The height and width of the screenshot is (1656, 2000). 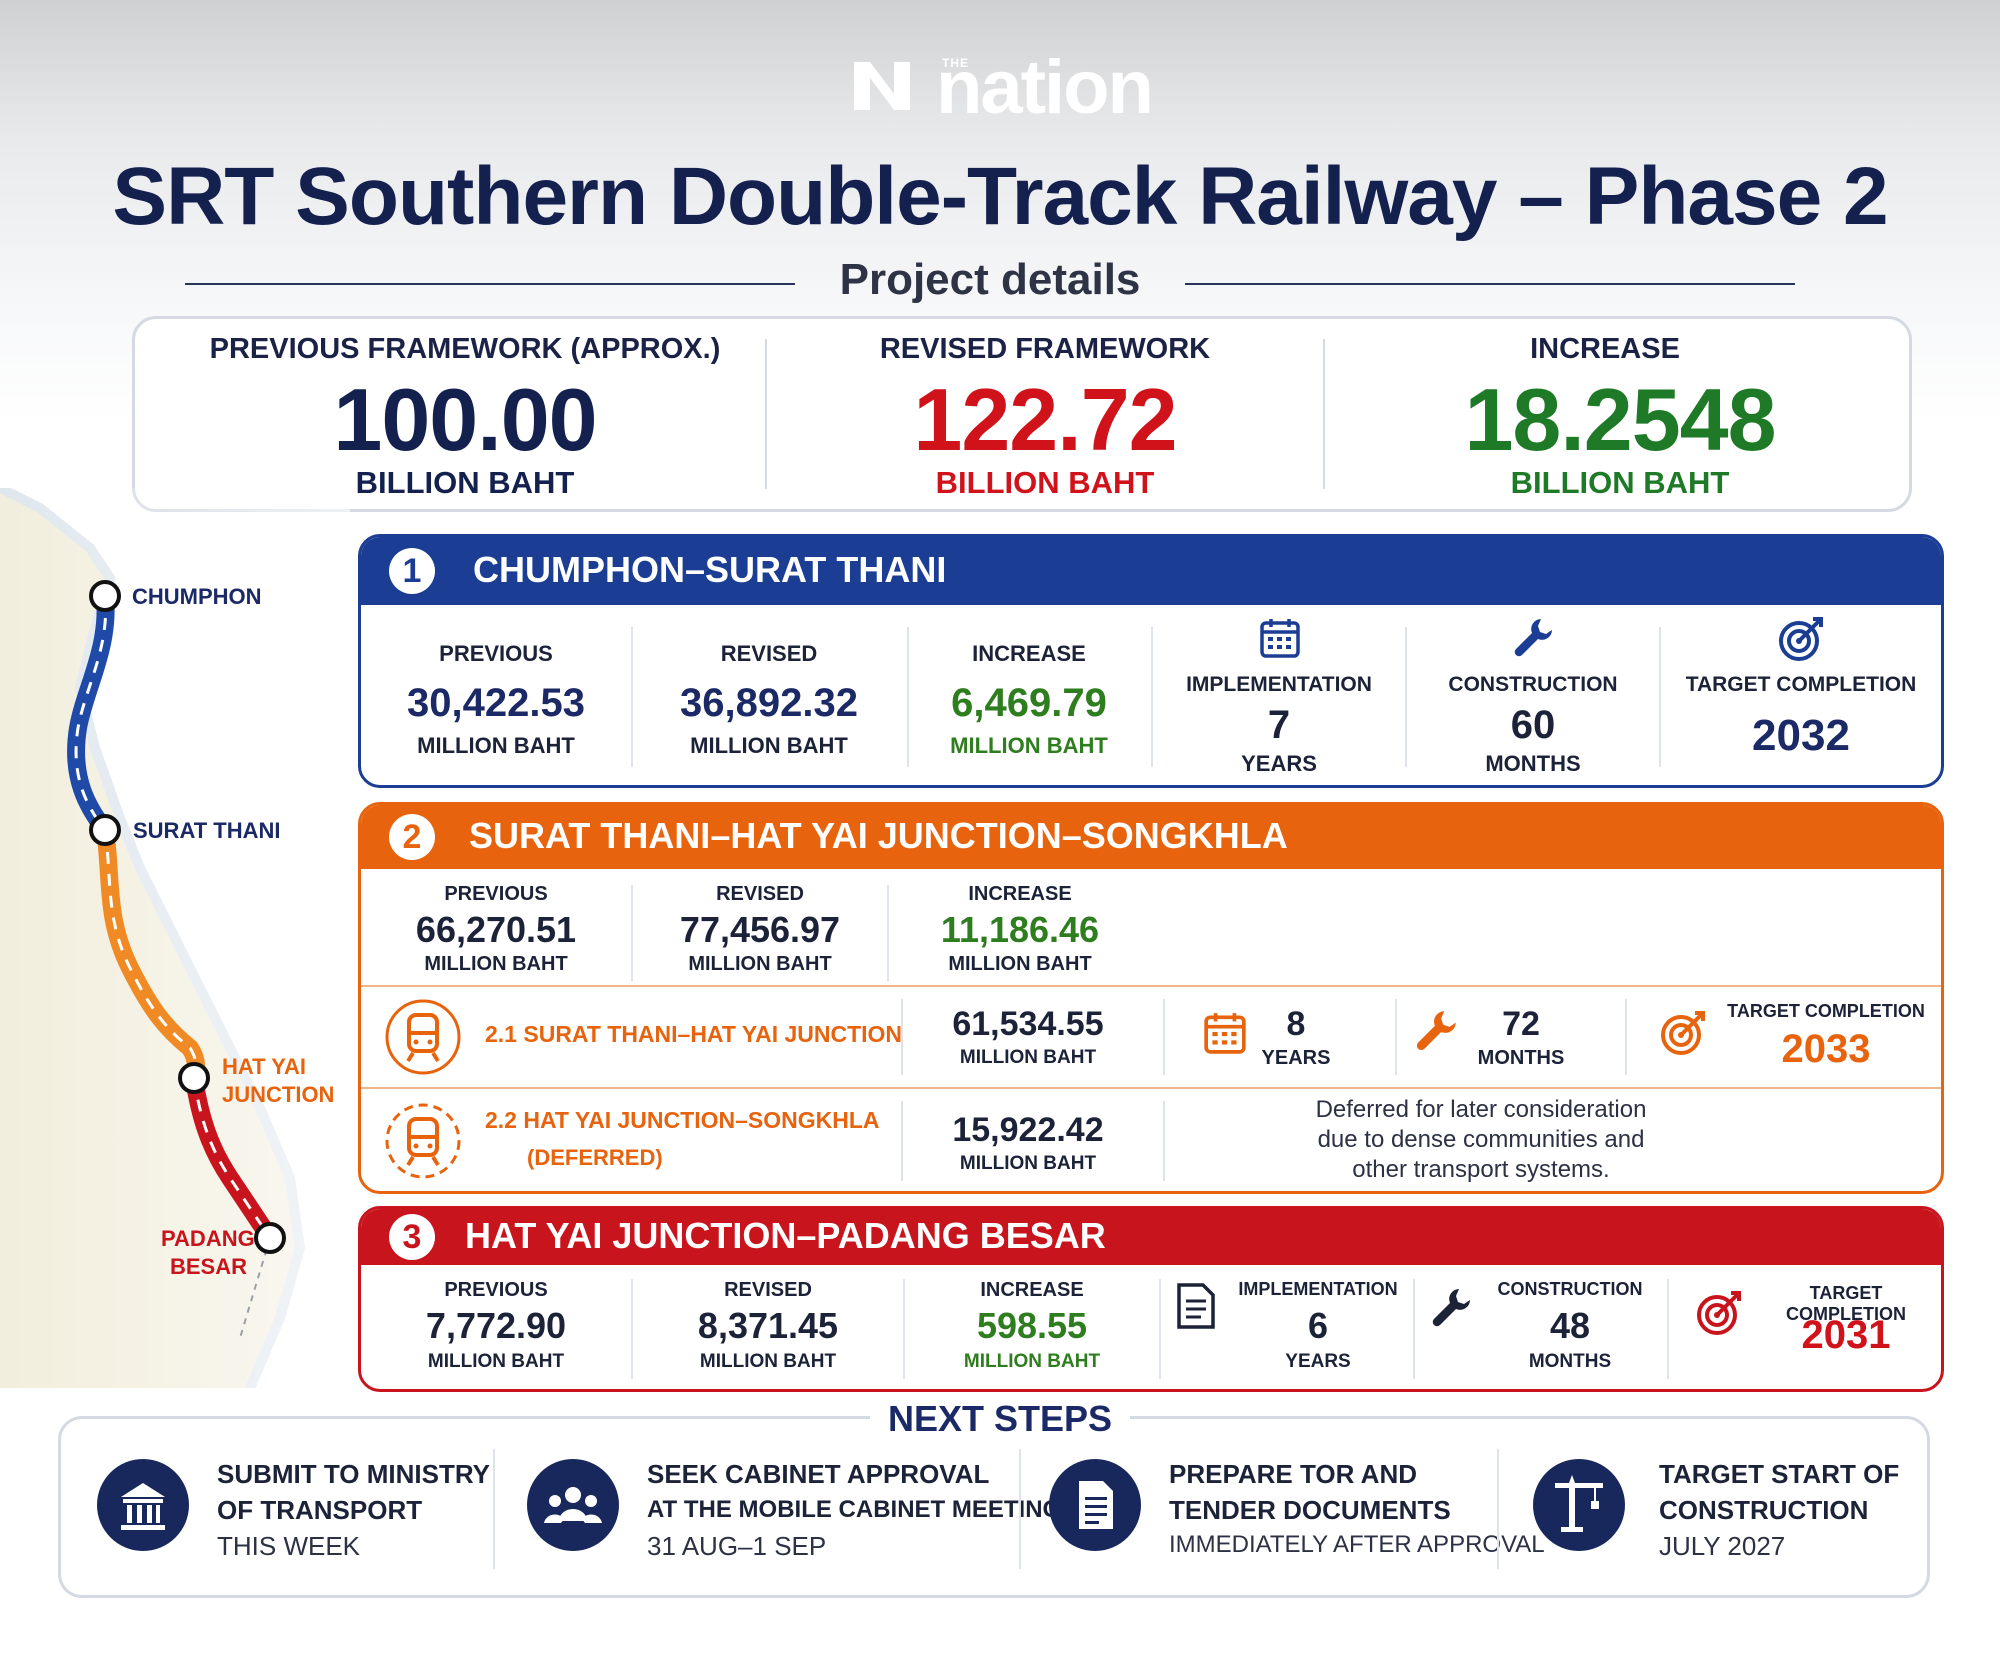 What do you see at coordinates (1045, 419) in the screenshot?
I see `summary-value: 122.72` at bounding box center [1045, 419].